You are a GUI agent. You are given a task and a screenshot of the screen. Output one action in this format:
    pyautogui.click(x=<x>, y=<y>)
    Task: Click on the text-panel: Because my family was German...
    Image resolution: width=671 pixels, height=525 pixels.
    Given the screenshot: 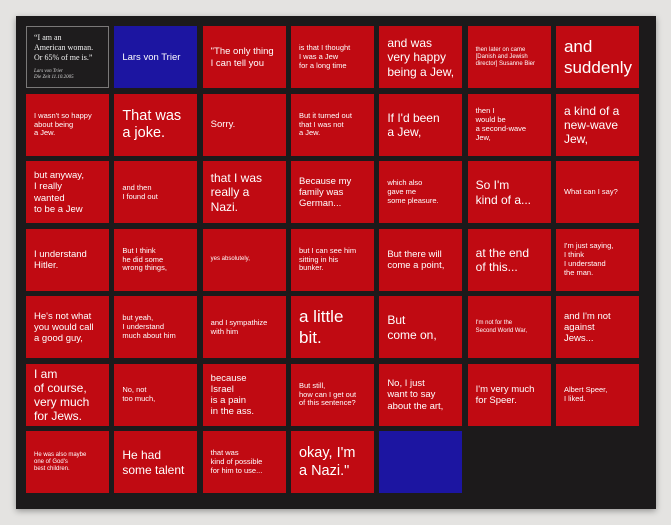 What is the action you would take?
    pyautogui.click(x=332, y=192)
    